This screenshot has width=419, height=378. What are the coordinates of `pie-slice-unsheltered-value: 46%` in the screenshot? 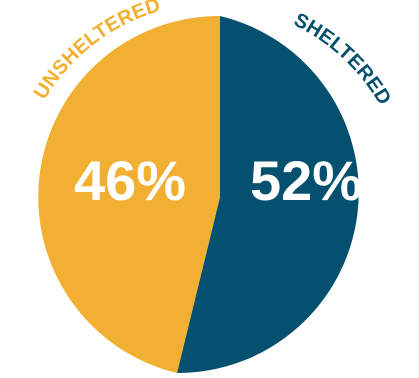 It's located at (130, 180).